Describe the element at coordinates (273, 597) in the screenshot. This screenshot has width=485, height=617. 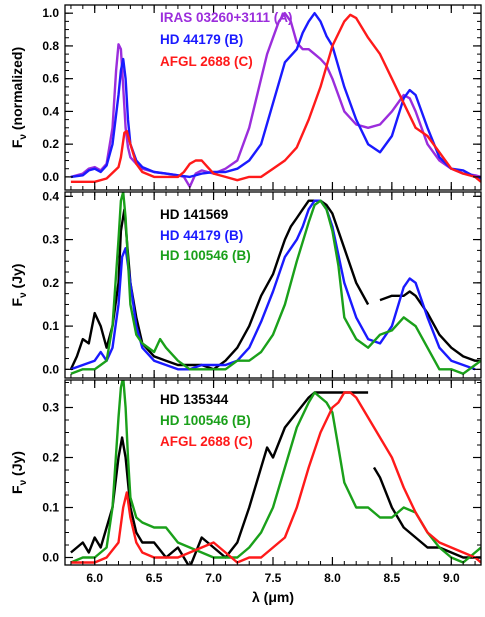
I see `x-axis-title: λ (μm)` at that location.